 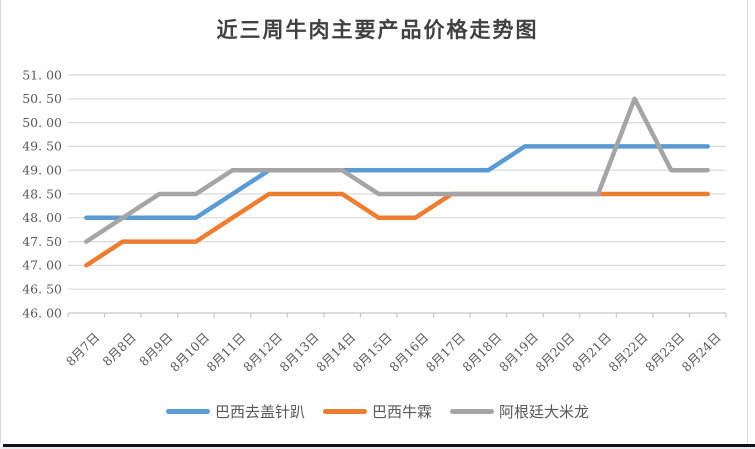 I want to click on x-axis-tick-label: 8月22日, so click(x=628, y=352).